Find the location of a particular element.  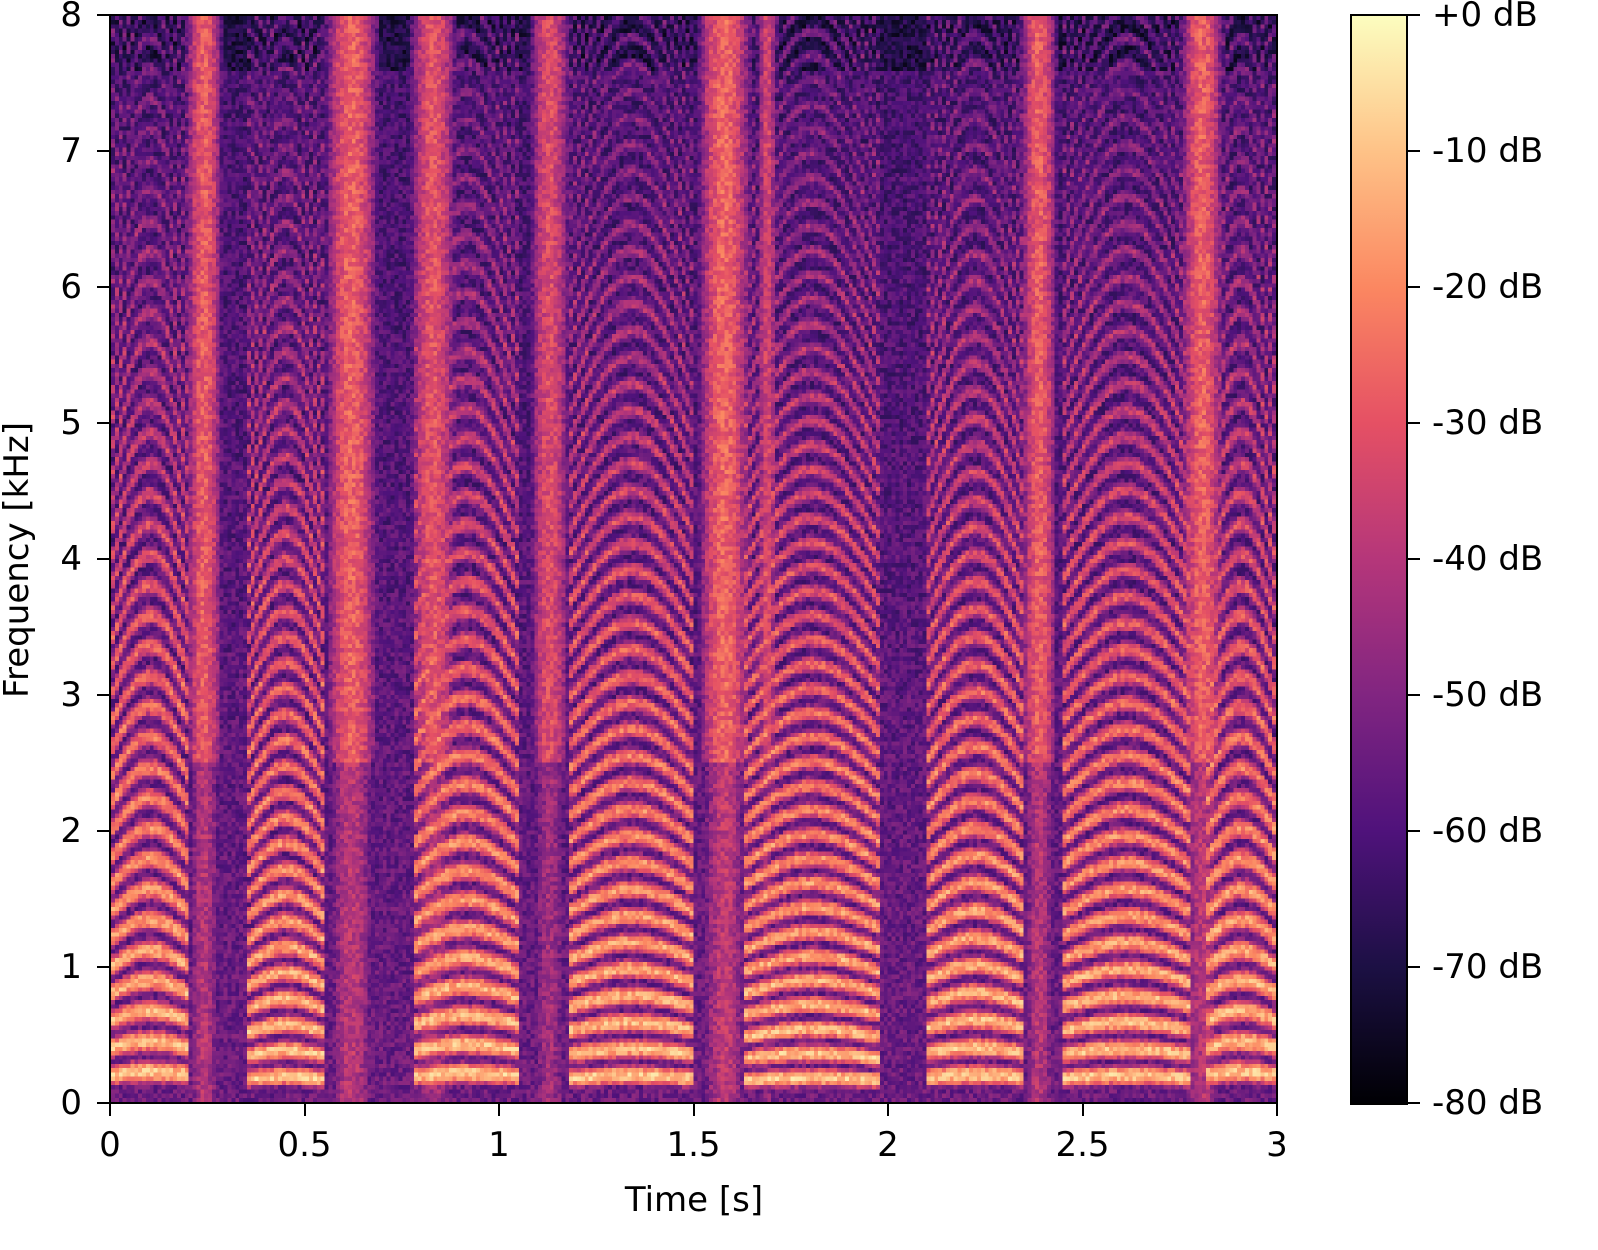

colorbar-tick-label: -50 dB is located at coordinates (1488, 695).